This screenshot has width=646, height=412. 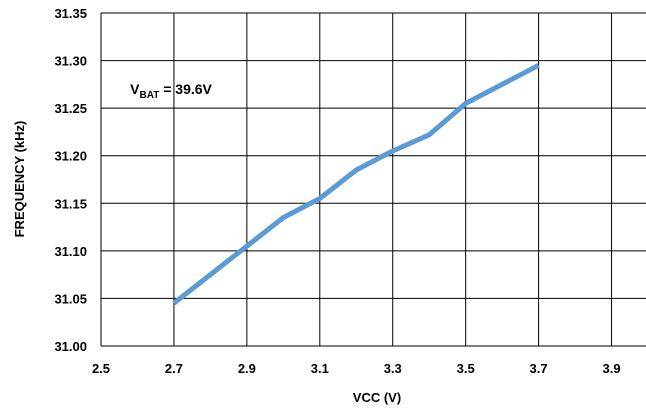 I want to click on y-tick-label: 31.05, so click(x=70, y=298).